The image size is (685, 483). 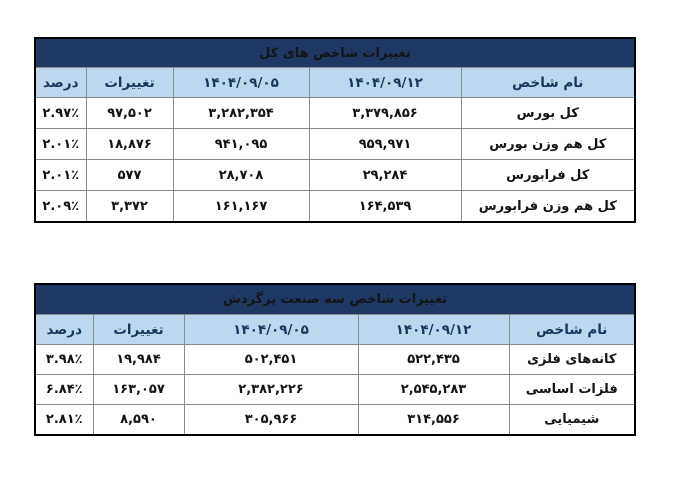 I want to click on cell-value-12: ۹۵۹,۹۷۱, so click(x=385, y=144).